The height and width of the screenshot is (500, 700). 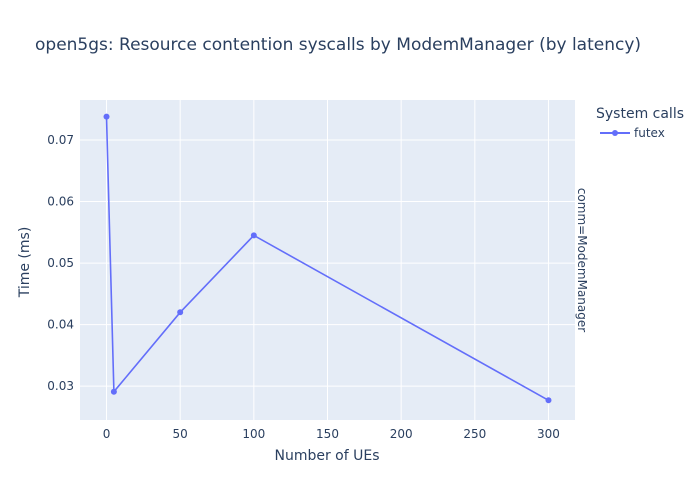 I want to click on x-tick-label: 200, so click(x=401, y=434).